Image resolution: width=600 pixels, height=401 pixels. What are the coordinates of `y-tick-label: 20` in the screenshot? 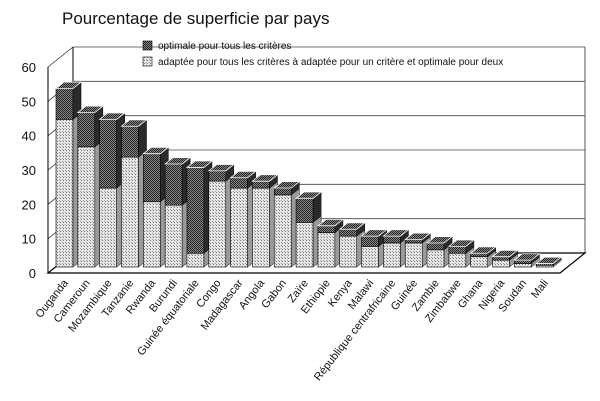 It's located at (29, 204).